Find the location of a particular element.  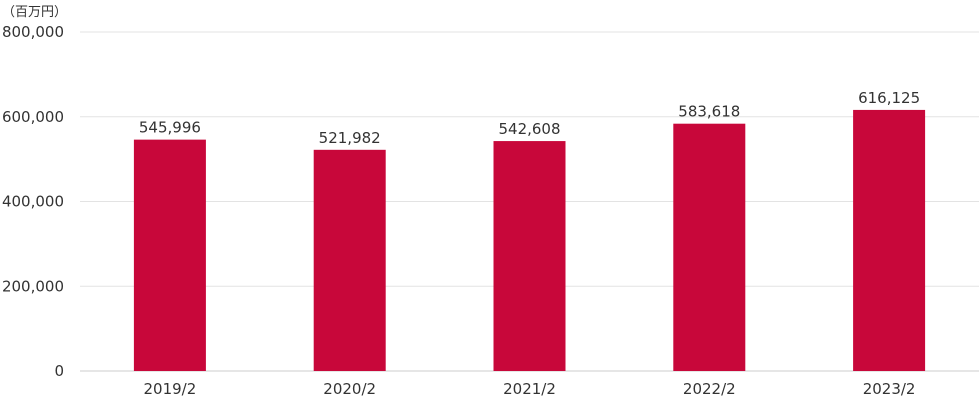

y-tick-label: 800,000 is located at coordinates (33, 32).